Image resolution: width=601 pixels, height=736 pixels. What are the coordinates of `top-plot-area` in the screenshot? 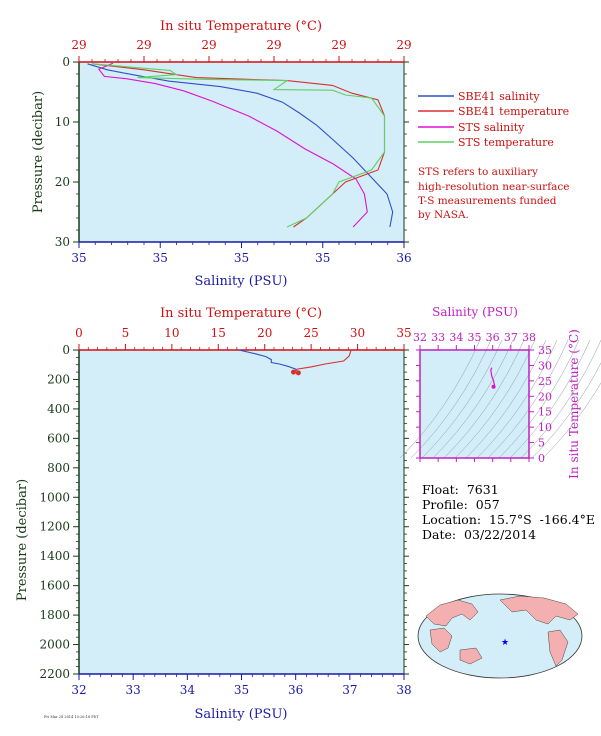 It's located at (241, 152).